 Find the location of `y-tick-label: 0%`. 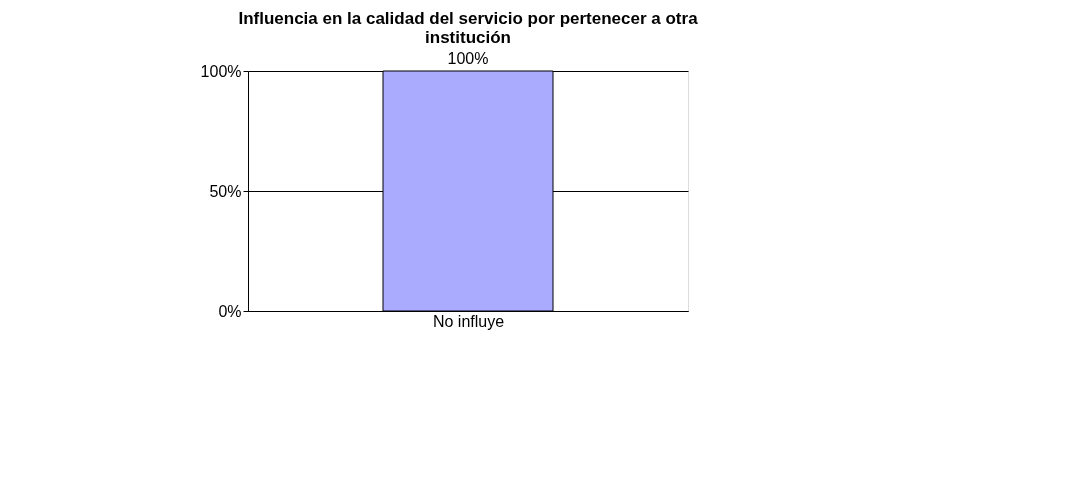

y-tick-label: 0% is located at coordinates (230, 311).